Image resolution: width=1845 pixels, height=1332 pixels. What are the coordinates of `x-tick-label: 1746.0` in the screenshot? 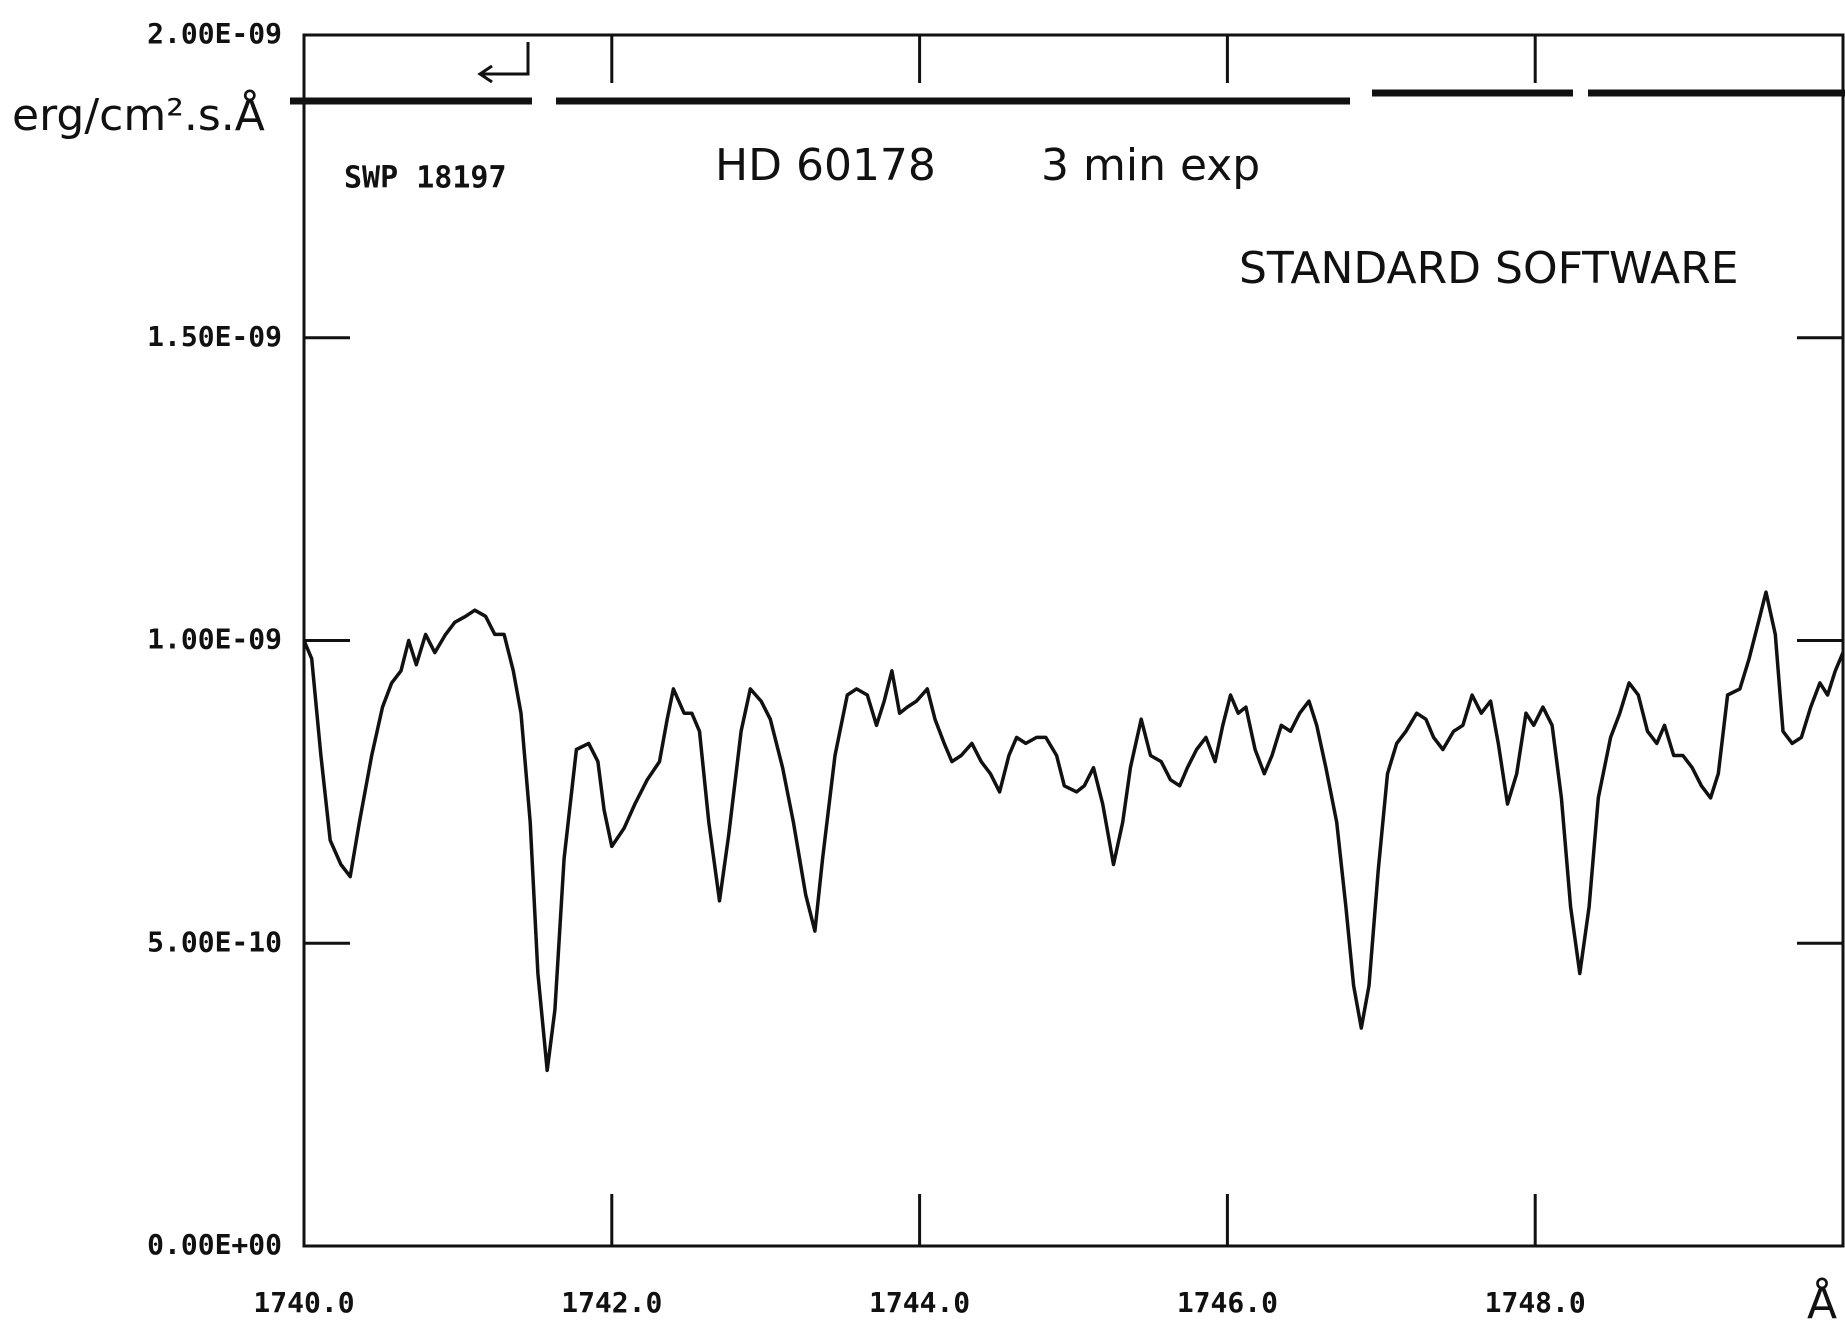 It's located at (1227, 1302).